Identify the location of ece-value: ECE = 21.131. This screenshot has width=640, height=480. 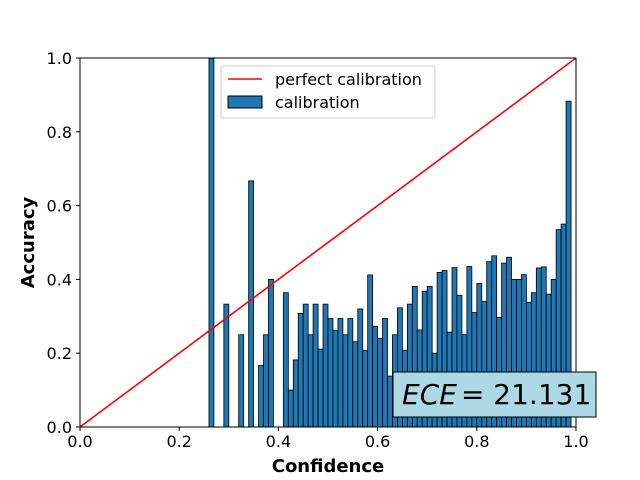
(496, 394).